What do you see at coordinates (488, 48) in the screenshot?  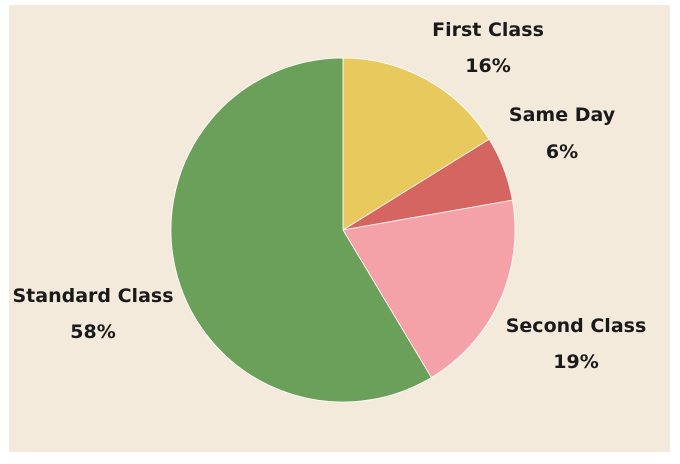 I see `label-first-class: First Class 16%` at bounding box center [488, 48].